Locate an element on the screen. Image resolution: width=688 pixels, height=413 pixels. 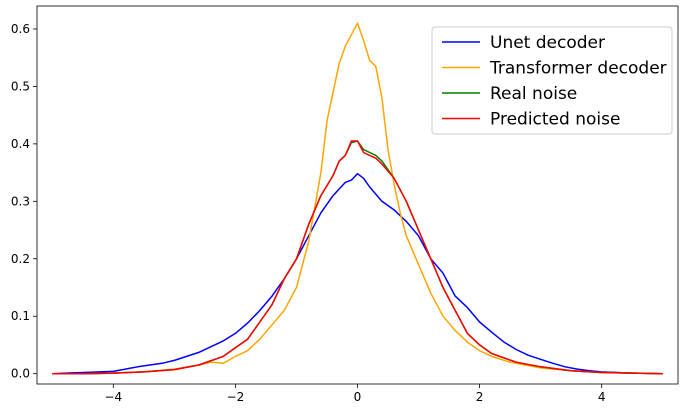
x-tick-label: −4 is located at coordinates (113, 397).